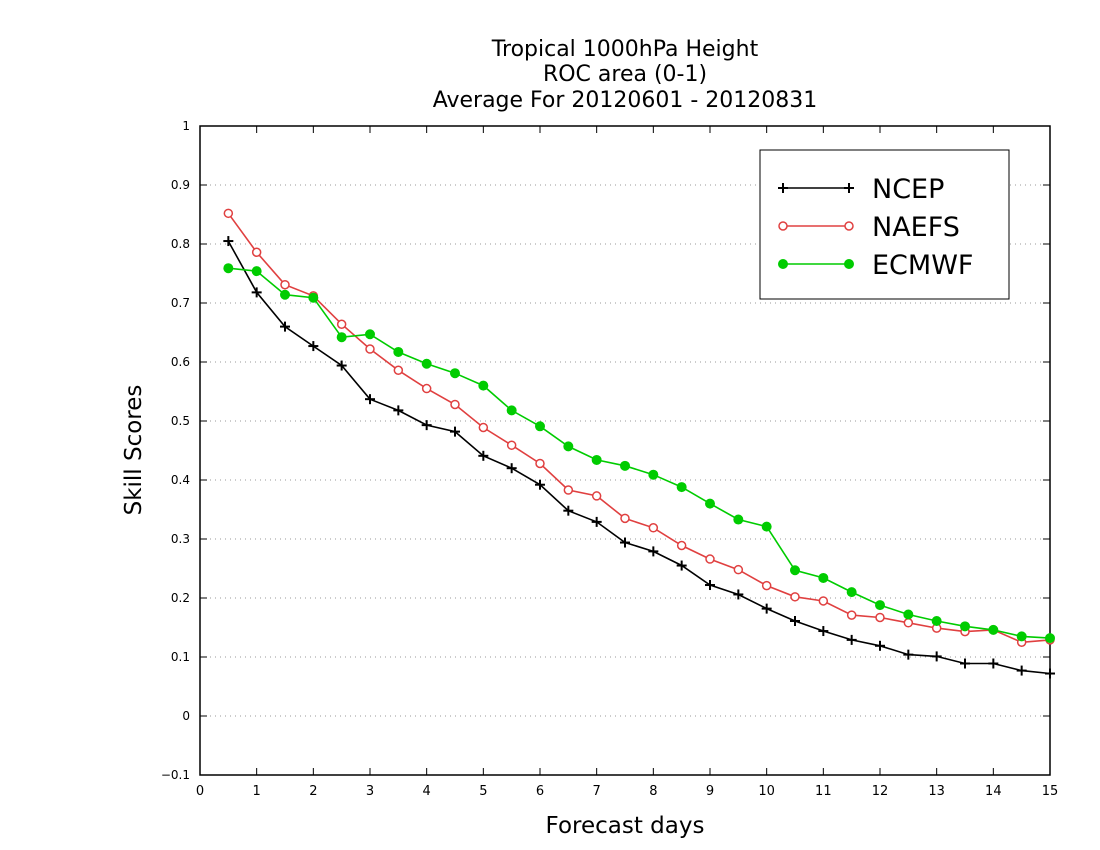 This screenshot has width=1100, height=850. What do you see at coordinates (625, 49) in the screenshot?
I see `chart-title-line-1: Tropical 1000hPa Height` at bounding box center [625, 49].